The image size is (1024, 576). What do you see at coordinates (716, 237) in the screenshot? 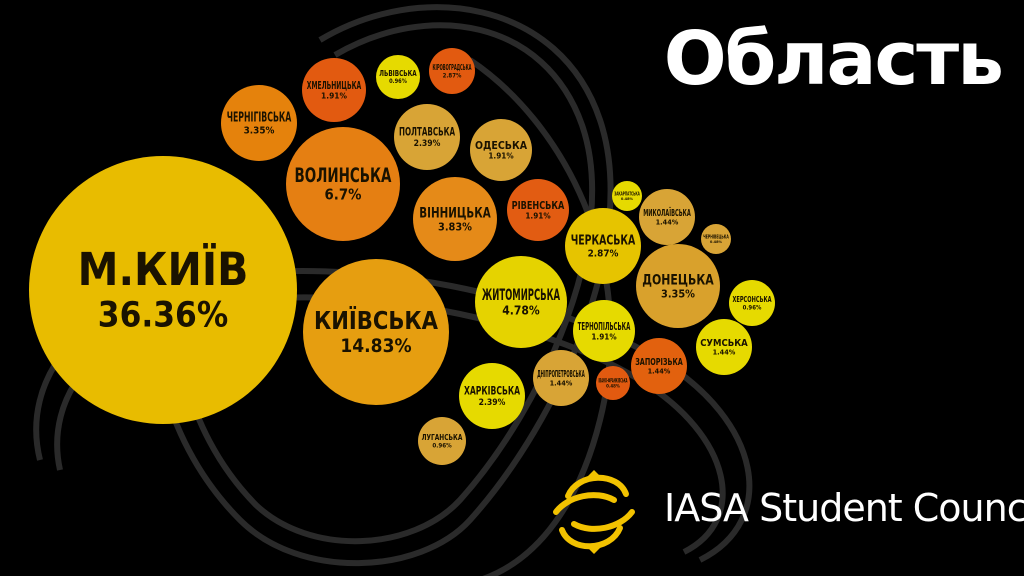
I see `bubble-label: ЧЕРНІВЕЦЬКА` at bounding box center [716, 237].